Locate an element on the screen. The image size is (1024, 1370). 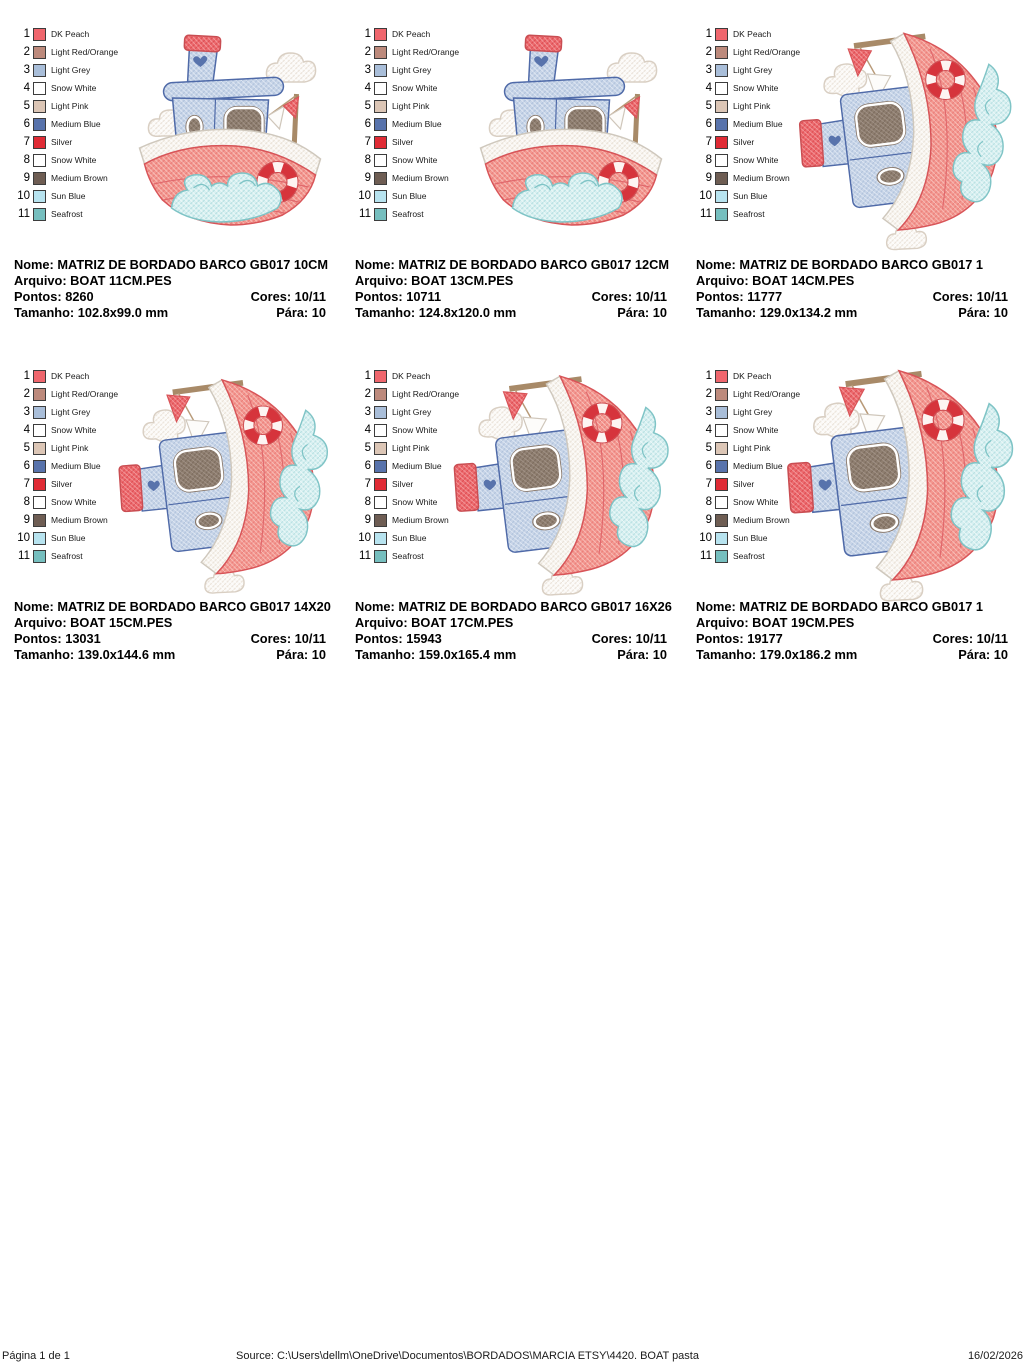
arquivo-label: Arquivo: is located at coordinates (722, 280).